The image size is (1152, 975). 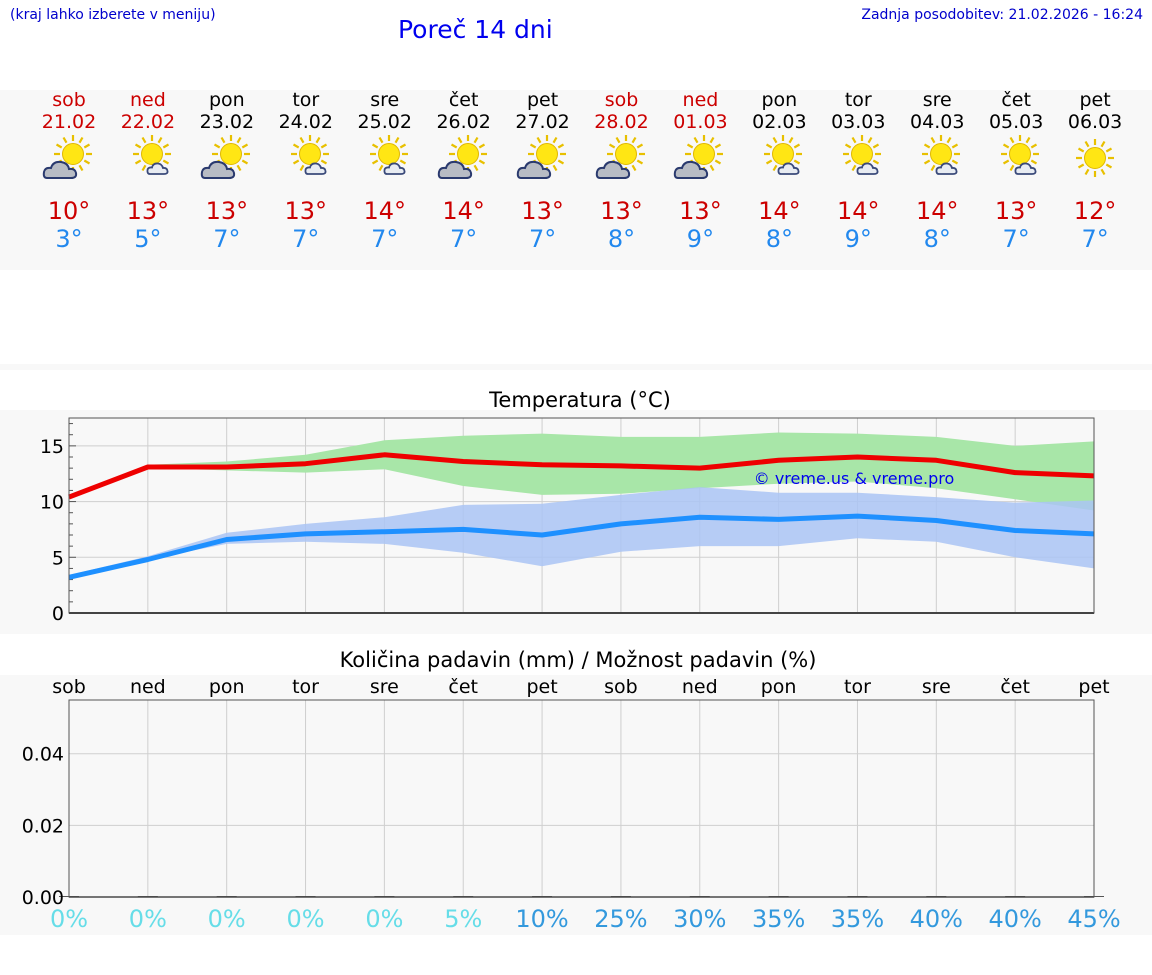 I want to click on y-tick-label: 5, so click(x=58, y=558).